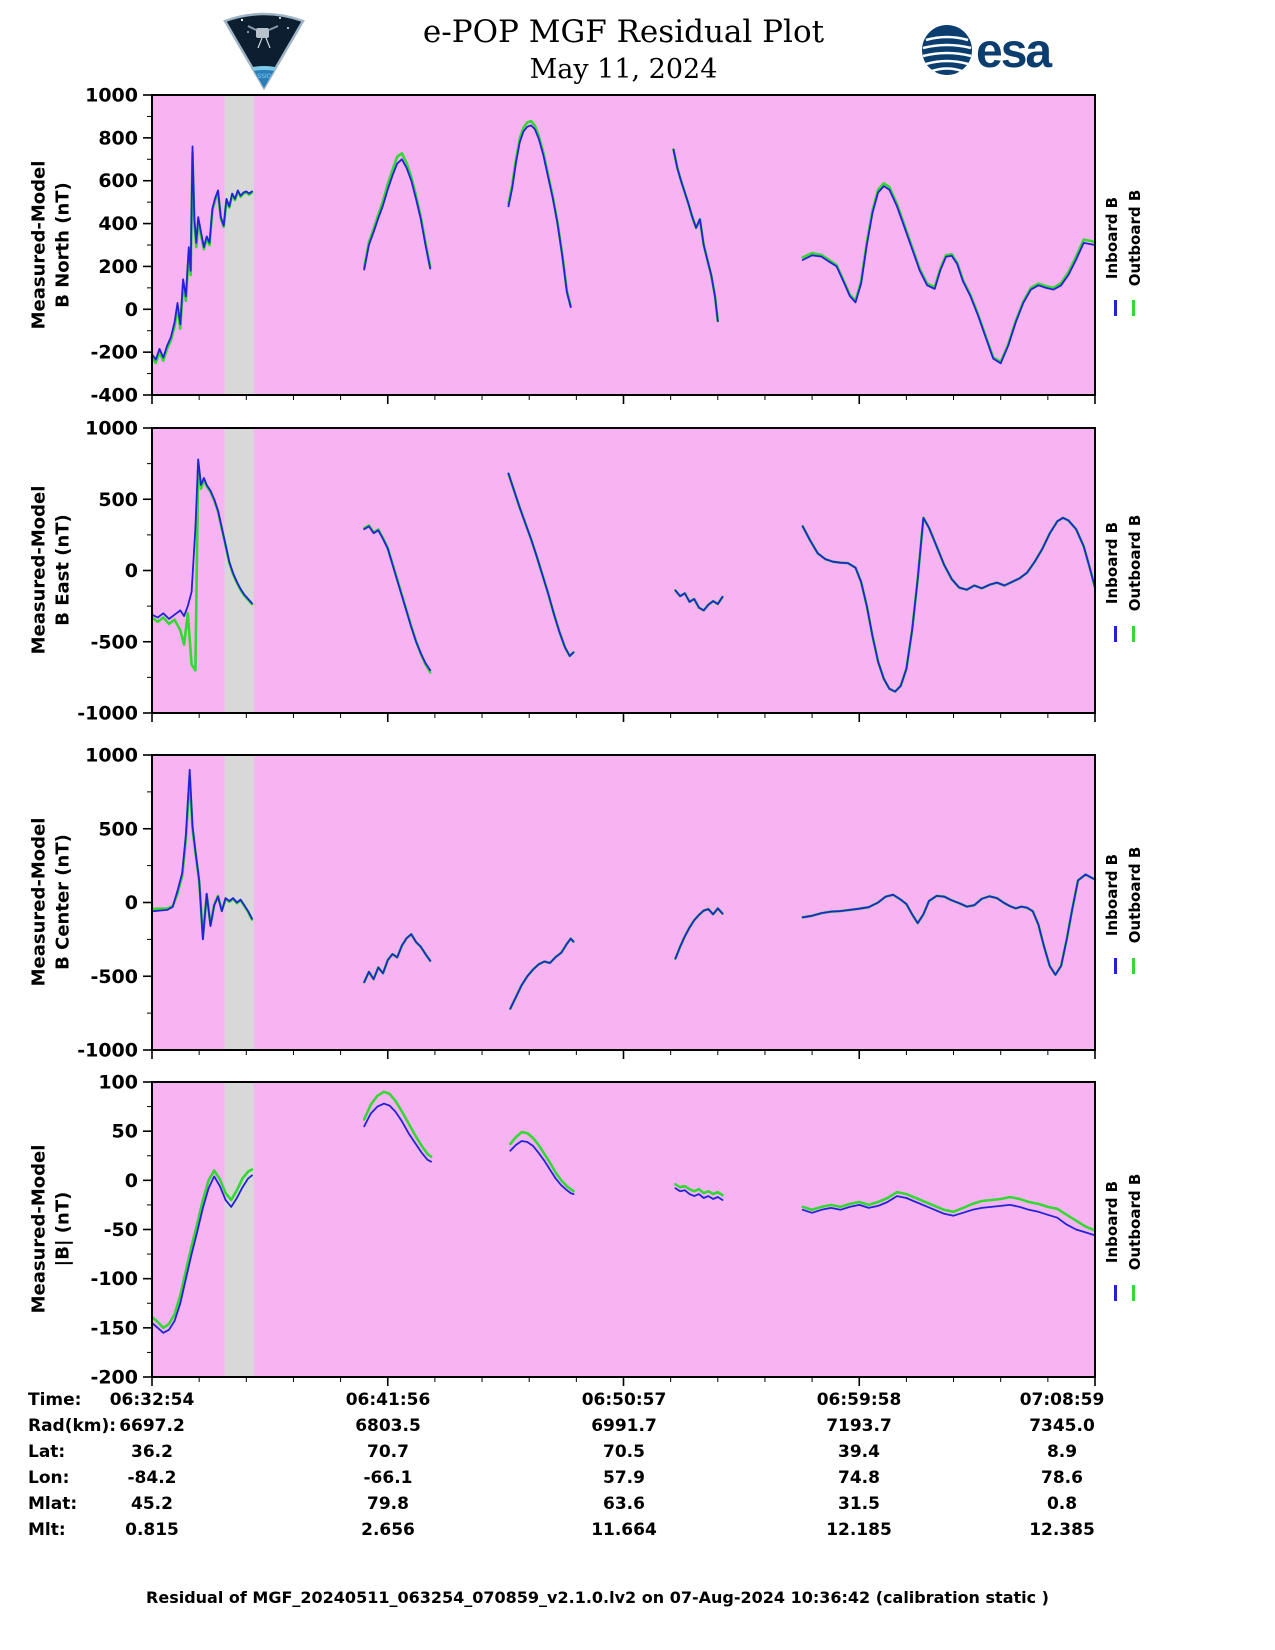  What do you see at coordinates (114, 1328) in the screenshot?
I see `svg-text: -150` at bounding box center [114, 1328].